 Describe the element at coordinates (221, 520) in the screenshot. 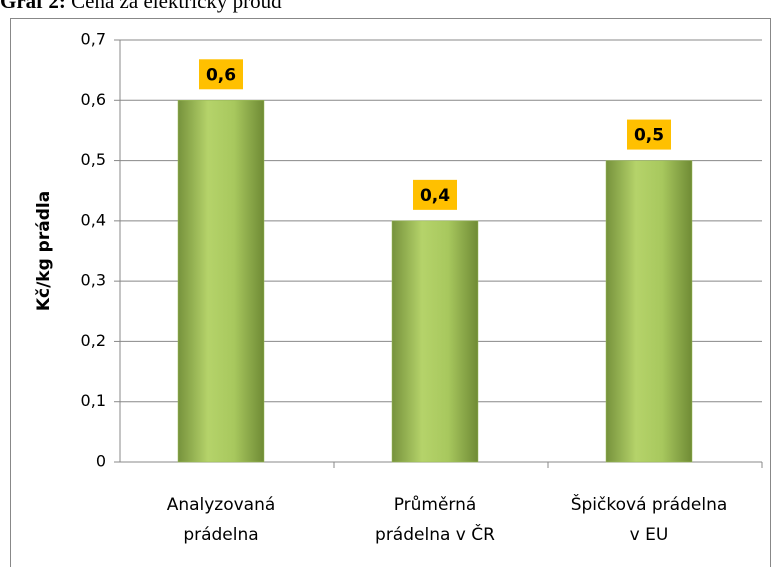

I see `x-tick-label: Analyzovaná prádelna` at that location.